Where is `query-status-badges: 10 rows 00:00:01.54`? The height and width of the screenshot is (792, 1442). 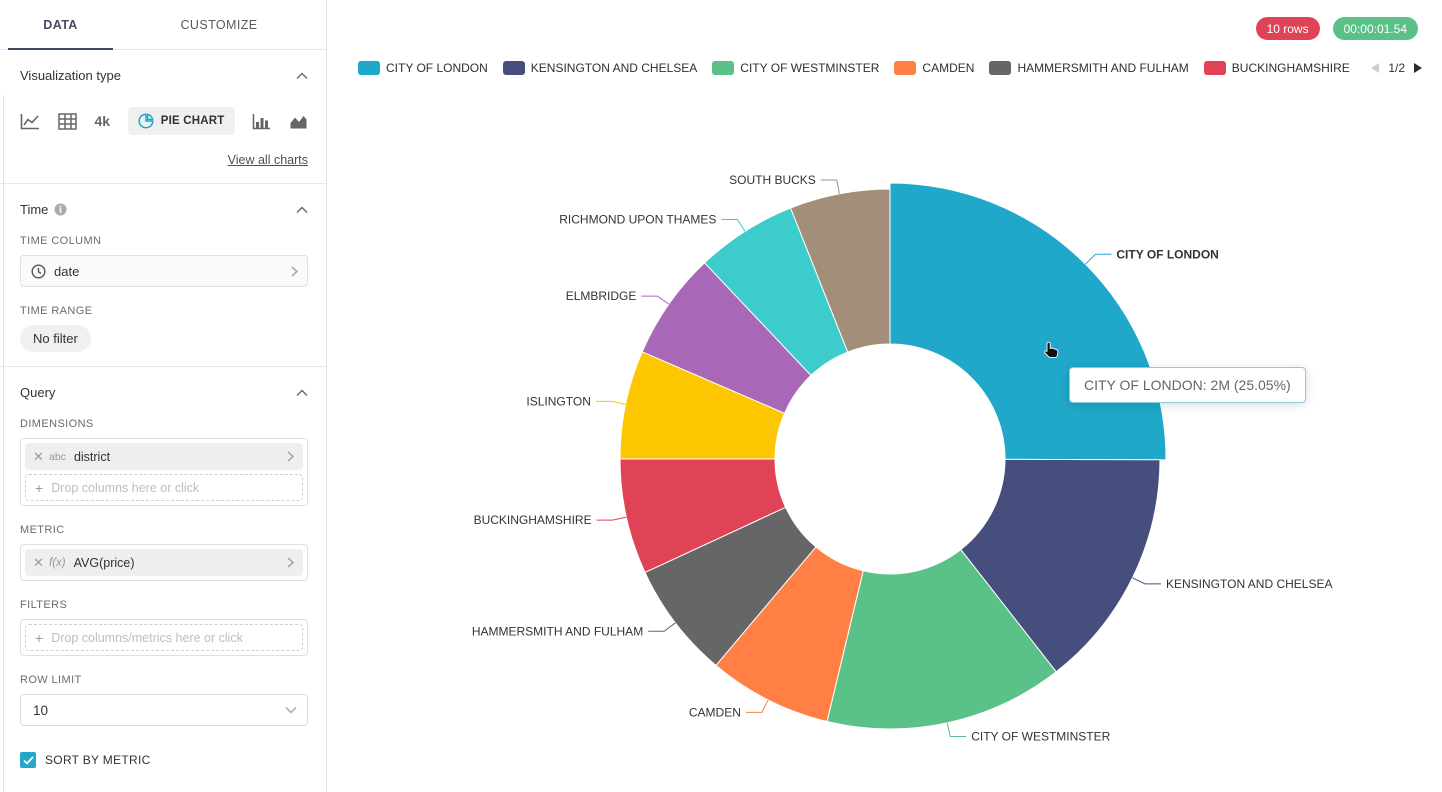 query-status-badges: 10 rows 00:00:01.54 is located at coordinates (1336, 28).